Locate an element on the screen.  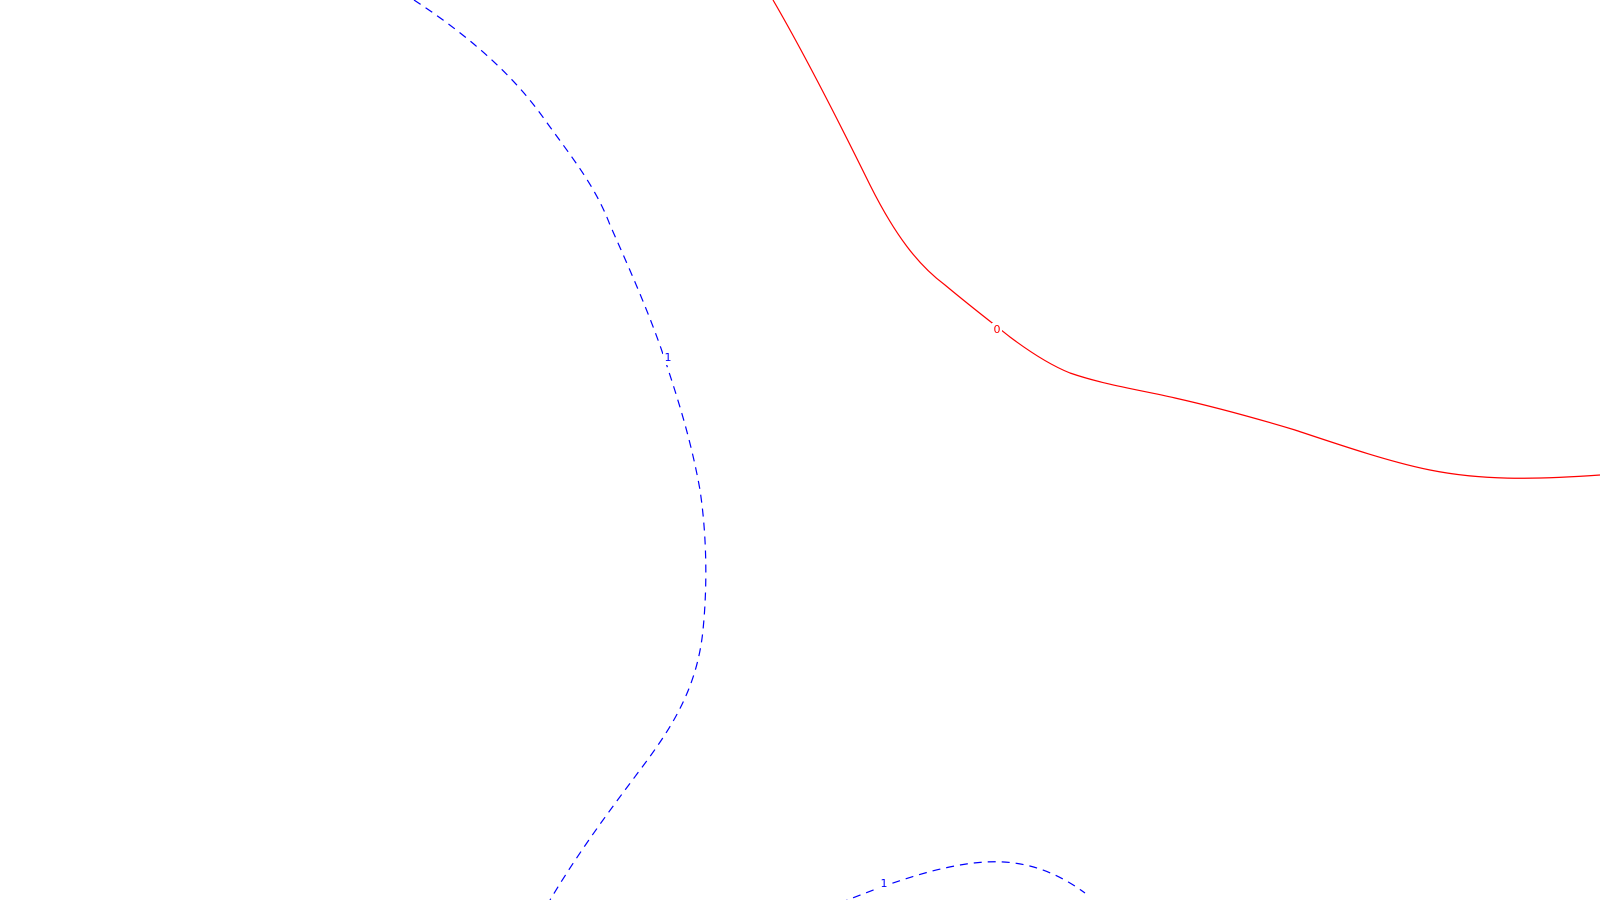
contour-label-level-0-background is located at coordinates (997, 330).